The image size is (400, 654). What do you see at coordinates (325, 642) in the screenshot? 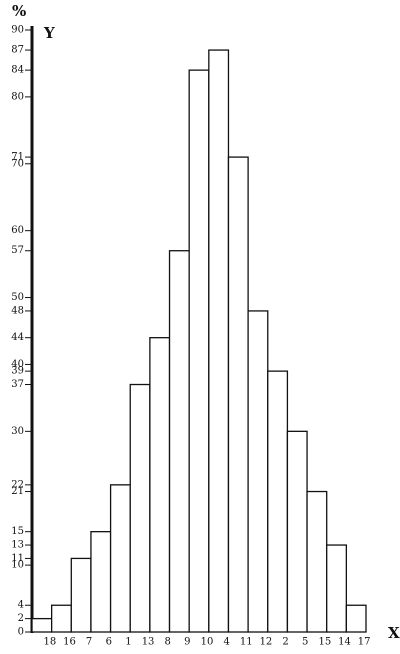
I see `x-tick-label: 15` at bounding box center [325, 642].